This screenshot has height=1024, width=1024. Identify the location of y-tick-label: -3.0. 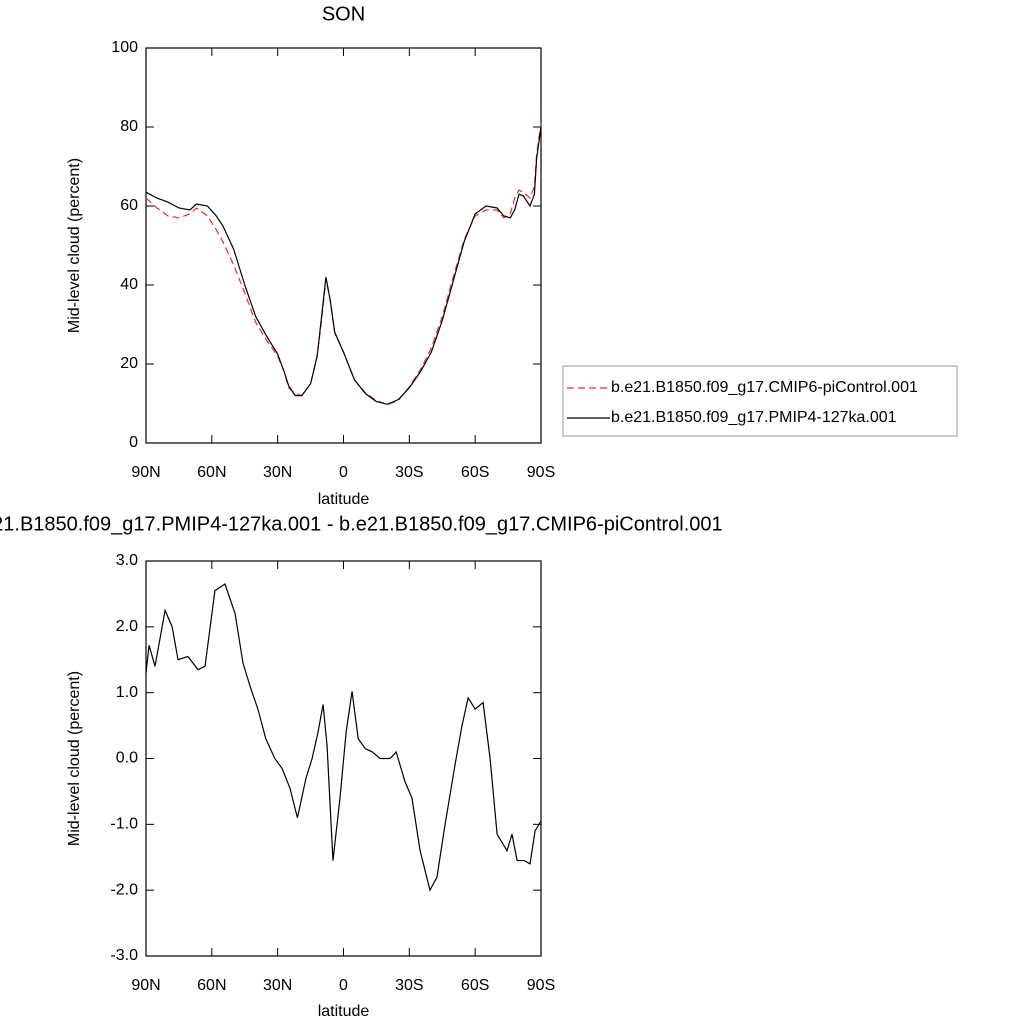
(124, 955).